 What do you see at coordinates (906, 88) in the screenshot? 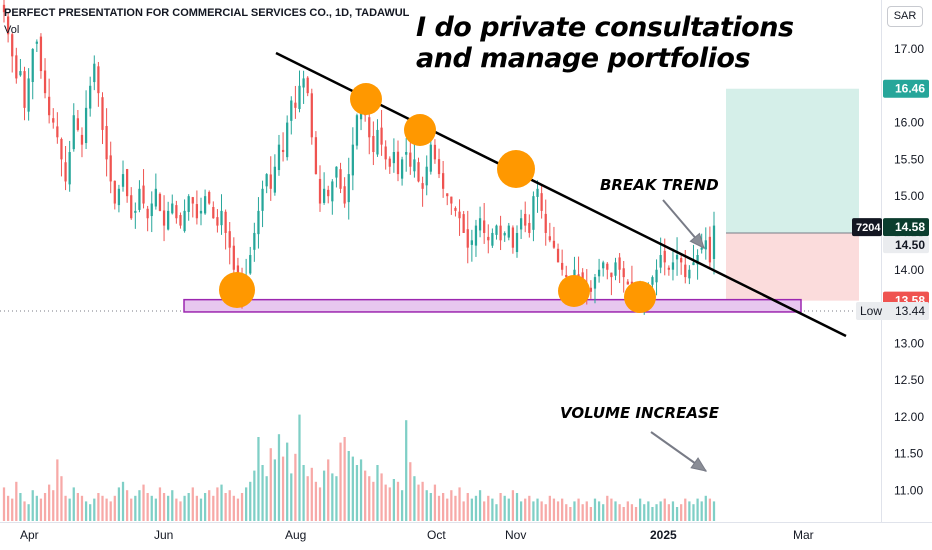
I see `take-profit-tag-bg` at bounding box center [906, 88].